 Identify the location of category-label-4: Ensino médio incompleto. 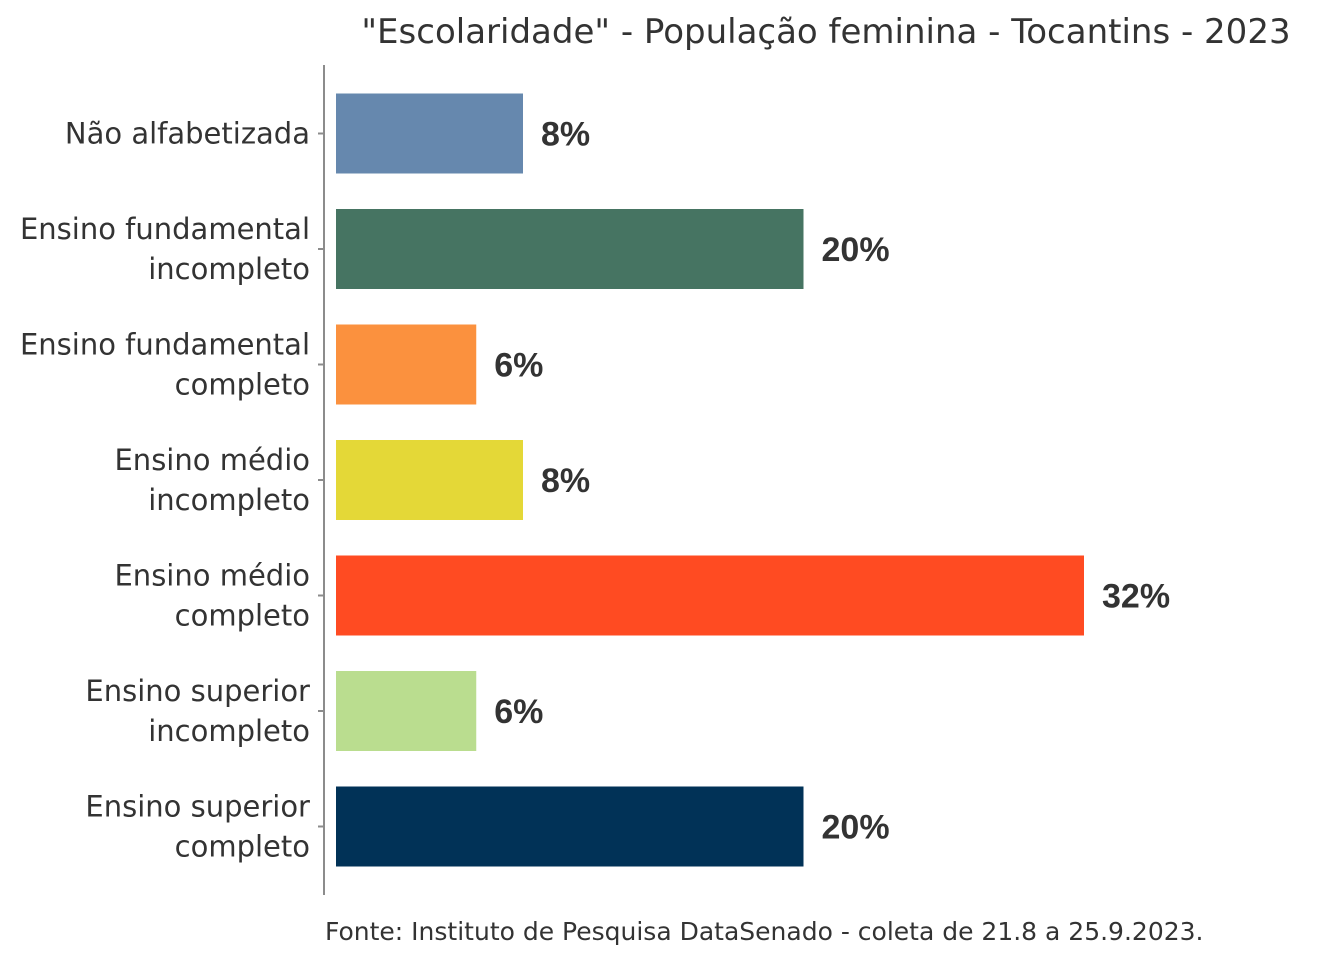
(212, 480).